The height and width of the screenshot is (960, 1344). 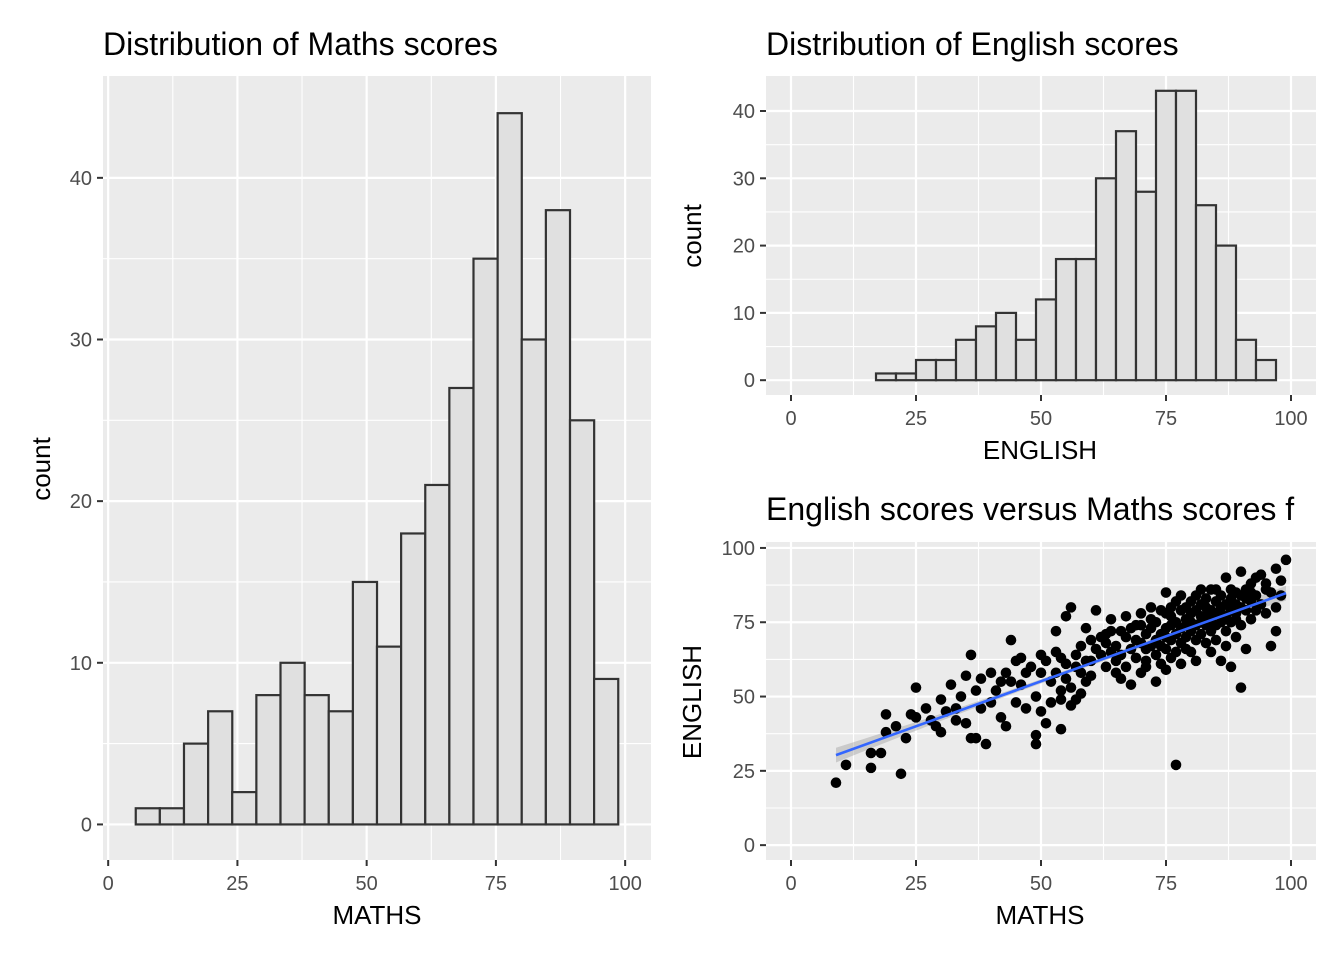 I want to click on scatter-english-maths-y-tick-label: 0, so click(x=749, y=846).